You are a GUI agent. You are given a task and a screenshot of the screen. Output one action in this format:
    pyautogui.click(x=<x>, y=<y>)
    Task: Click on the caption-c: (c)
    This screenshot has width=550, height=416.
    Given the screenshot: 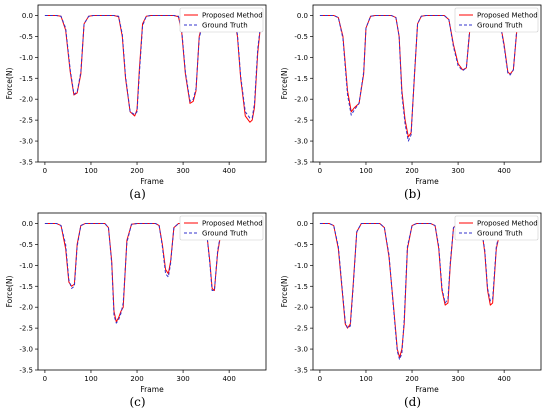 What is the action you would take?
    pyautogui.click(x=137, y=402)
    